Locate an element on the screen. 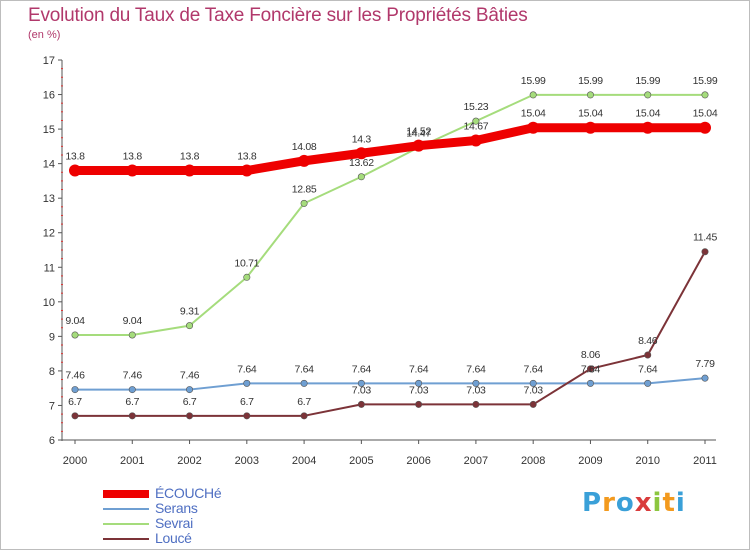  data-label: 7.79 is located at coordinates (705, 364).